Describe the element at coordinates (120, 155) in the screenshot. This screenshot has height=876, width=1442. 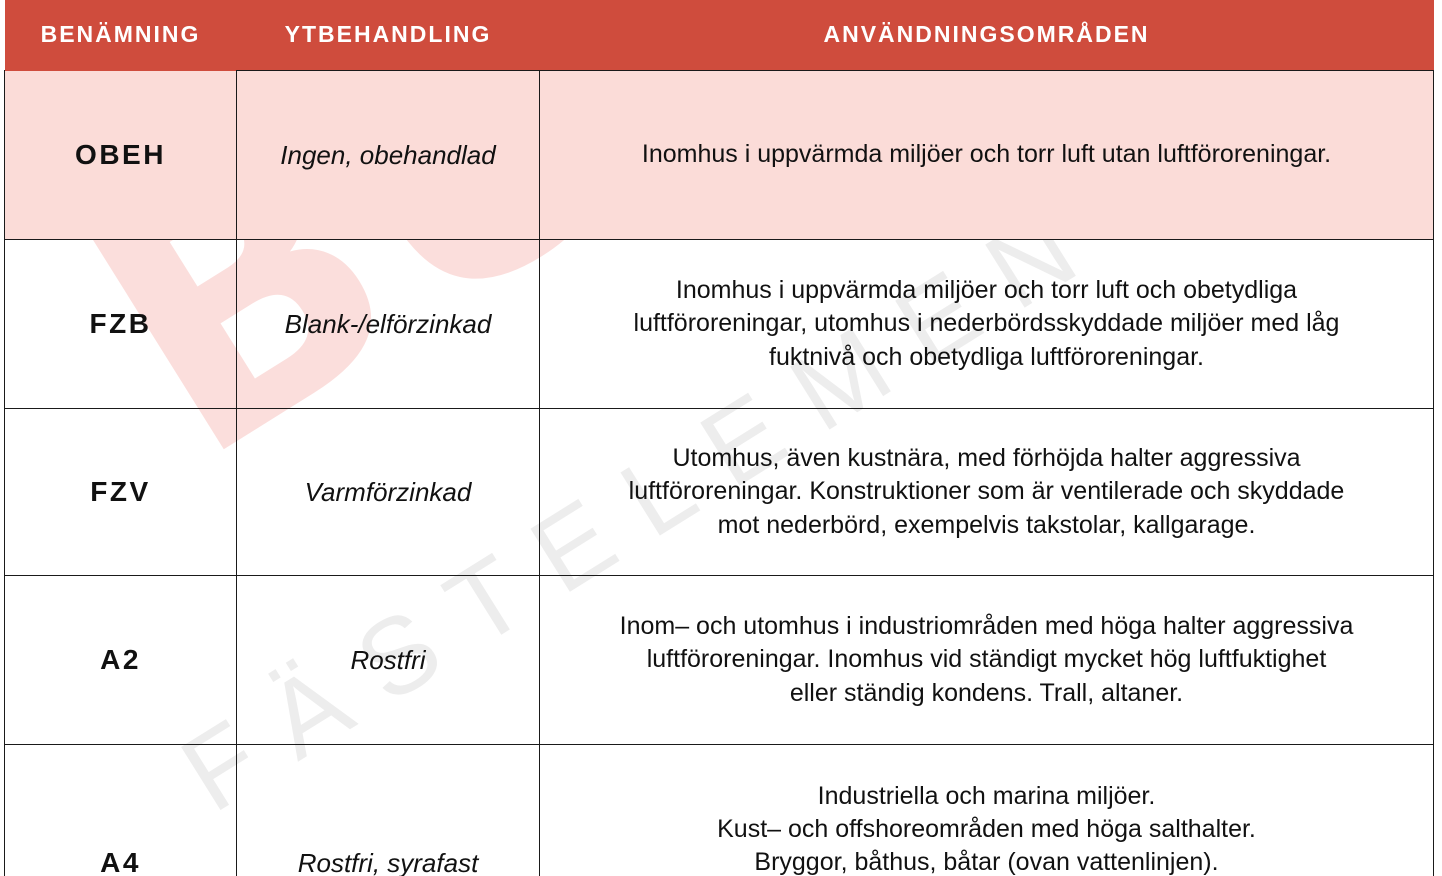
I see `cell-benamning: OBEH` at that location.